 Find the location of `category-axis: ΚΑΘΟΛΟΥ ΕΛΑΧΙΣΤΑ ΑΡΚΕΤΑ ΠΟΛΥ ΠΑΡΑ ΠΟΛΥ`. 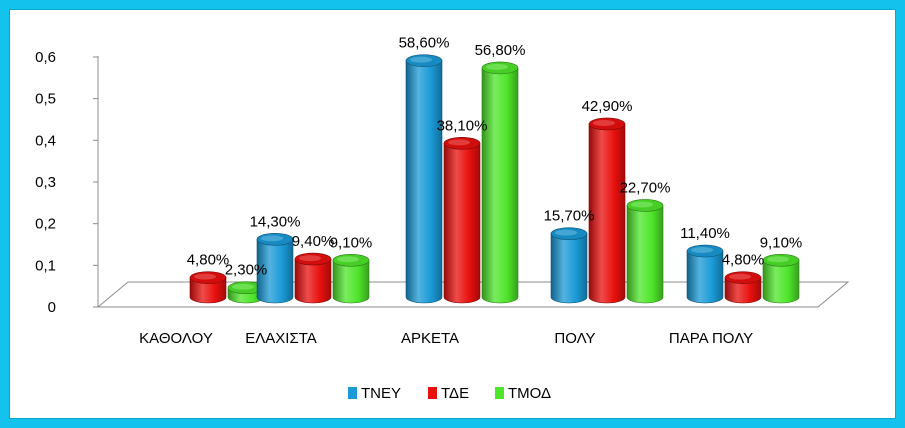

category-axis: ΚΑΘΟΛΟΥ ΕΛΑΧΙΣΤΑ ΑΡΚΕΤΑ ΠΟΛΥ ΠΑΡΑ ΠΟΛΥ is located at coordinates (446, 338).